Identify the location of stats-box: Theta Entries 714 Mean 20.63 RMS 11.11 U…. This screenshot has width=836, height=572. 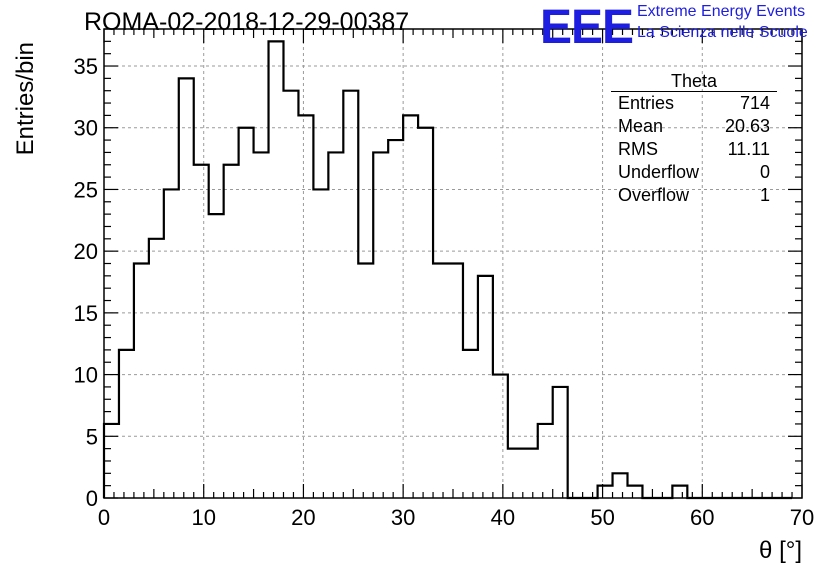
(694, 139).